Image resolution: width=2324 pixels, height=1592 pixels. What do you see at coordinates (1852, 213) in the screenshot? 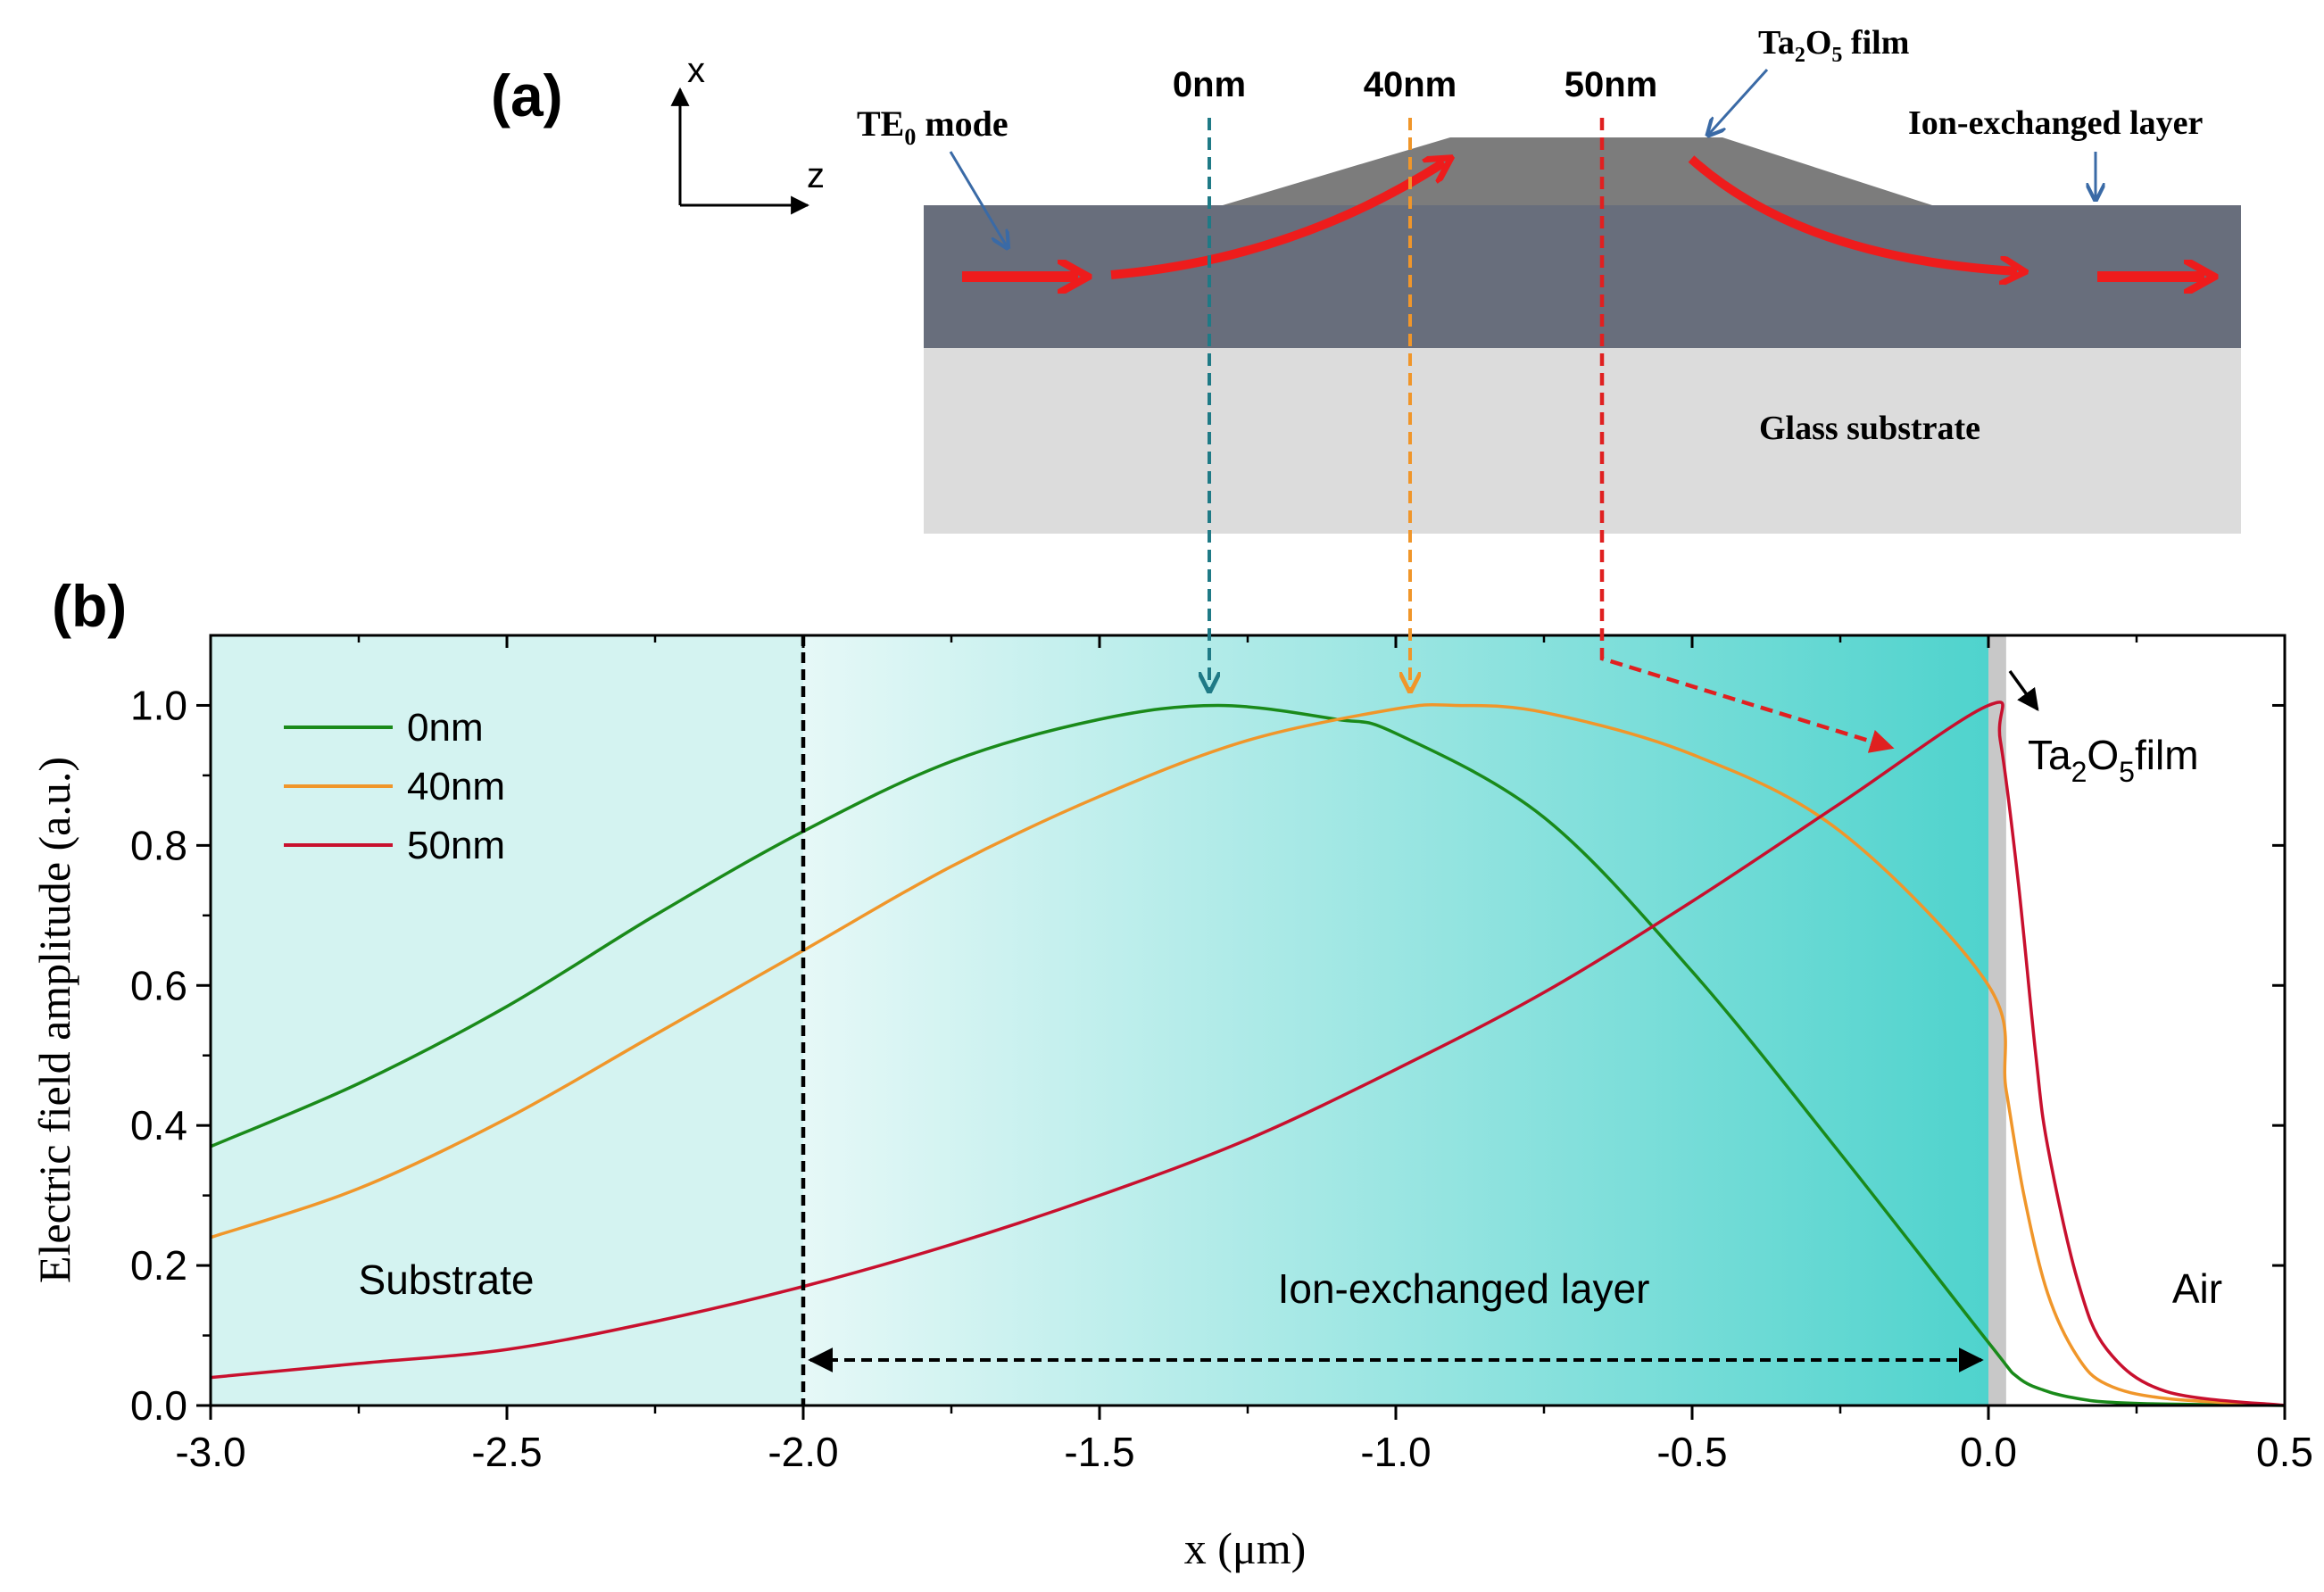
I see `coupling-down-arrow` at bounding box center [1852, 213].